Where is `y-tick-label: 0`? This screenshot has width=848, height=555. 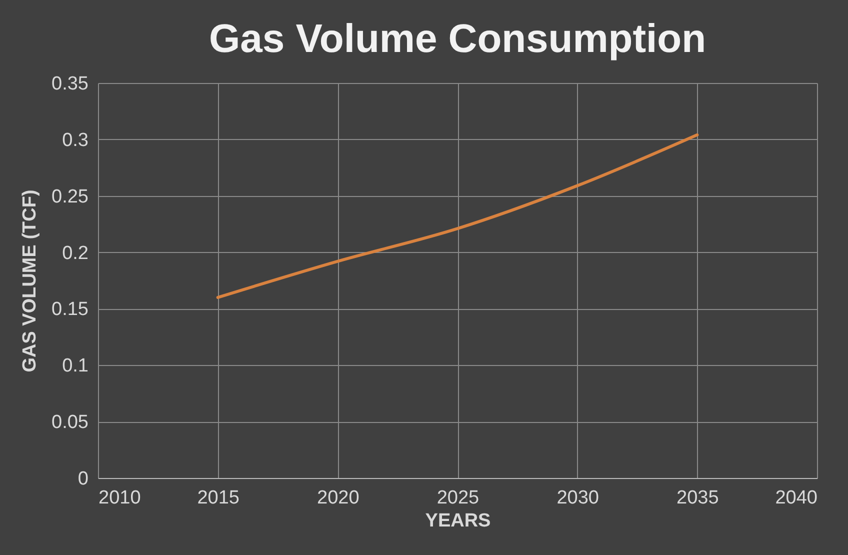 y-tick-label: 0 is located at coordinates (83, 479).